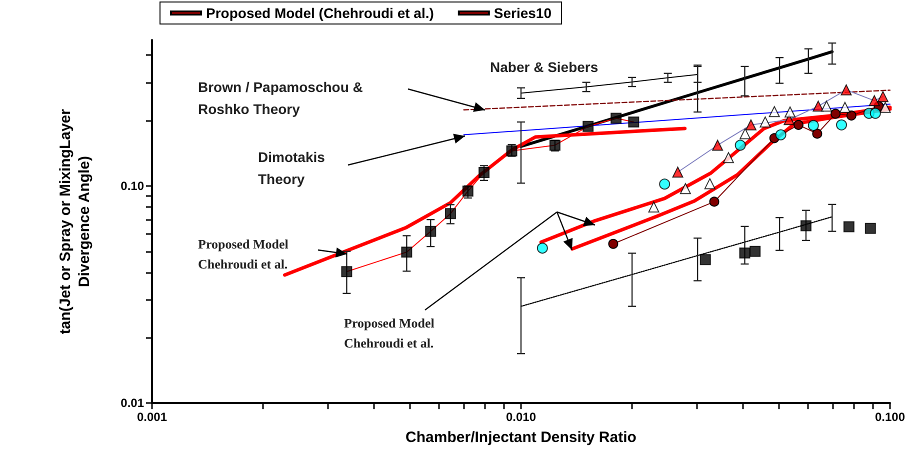 The height and width of the screenshot is (452, 908). Describe the element at coordinates (282, 98) in the screenshot. I see `annotation: Brown / Papamoschou & Roshko Theory` at that location.